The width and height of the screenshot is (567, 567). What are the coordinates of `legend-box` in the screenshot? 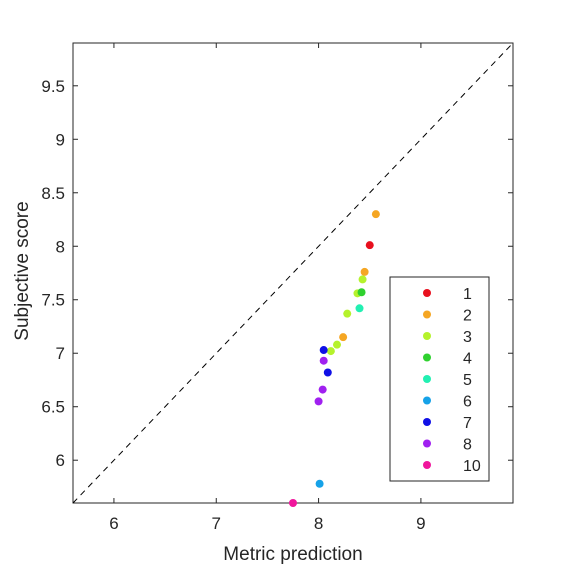 It's located at (439, 379).